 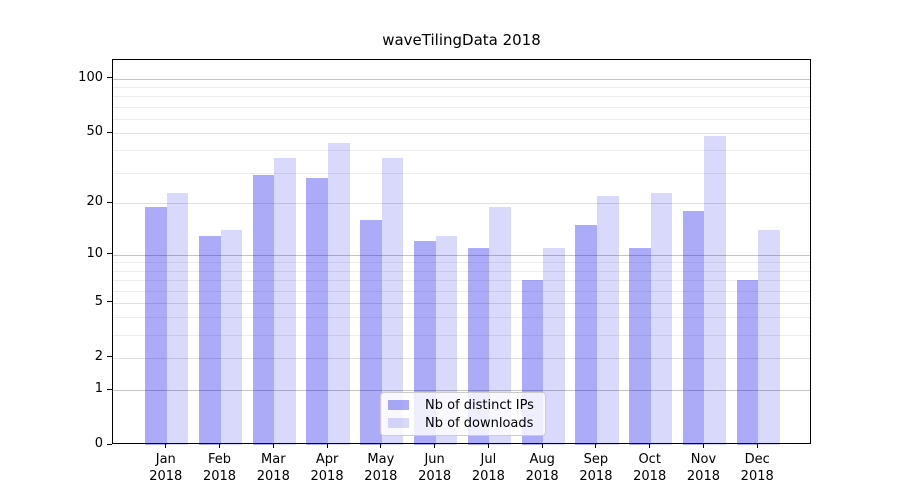 What do you see at coordinates (327, 468) in the screenshot?
I see `x-tick-label: Apr 2018` at bounding box center [327, 468].